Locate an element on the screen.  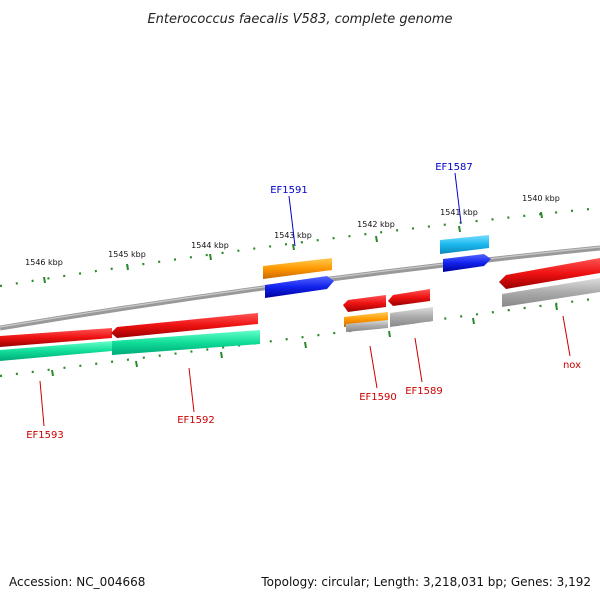
tick-ruler-lower is located at coordinates (300, 337).